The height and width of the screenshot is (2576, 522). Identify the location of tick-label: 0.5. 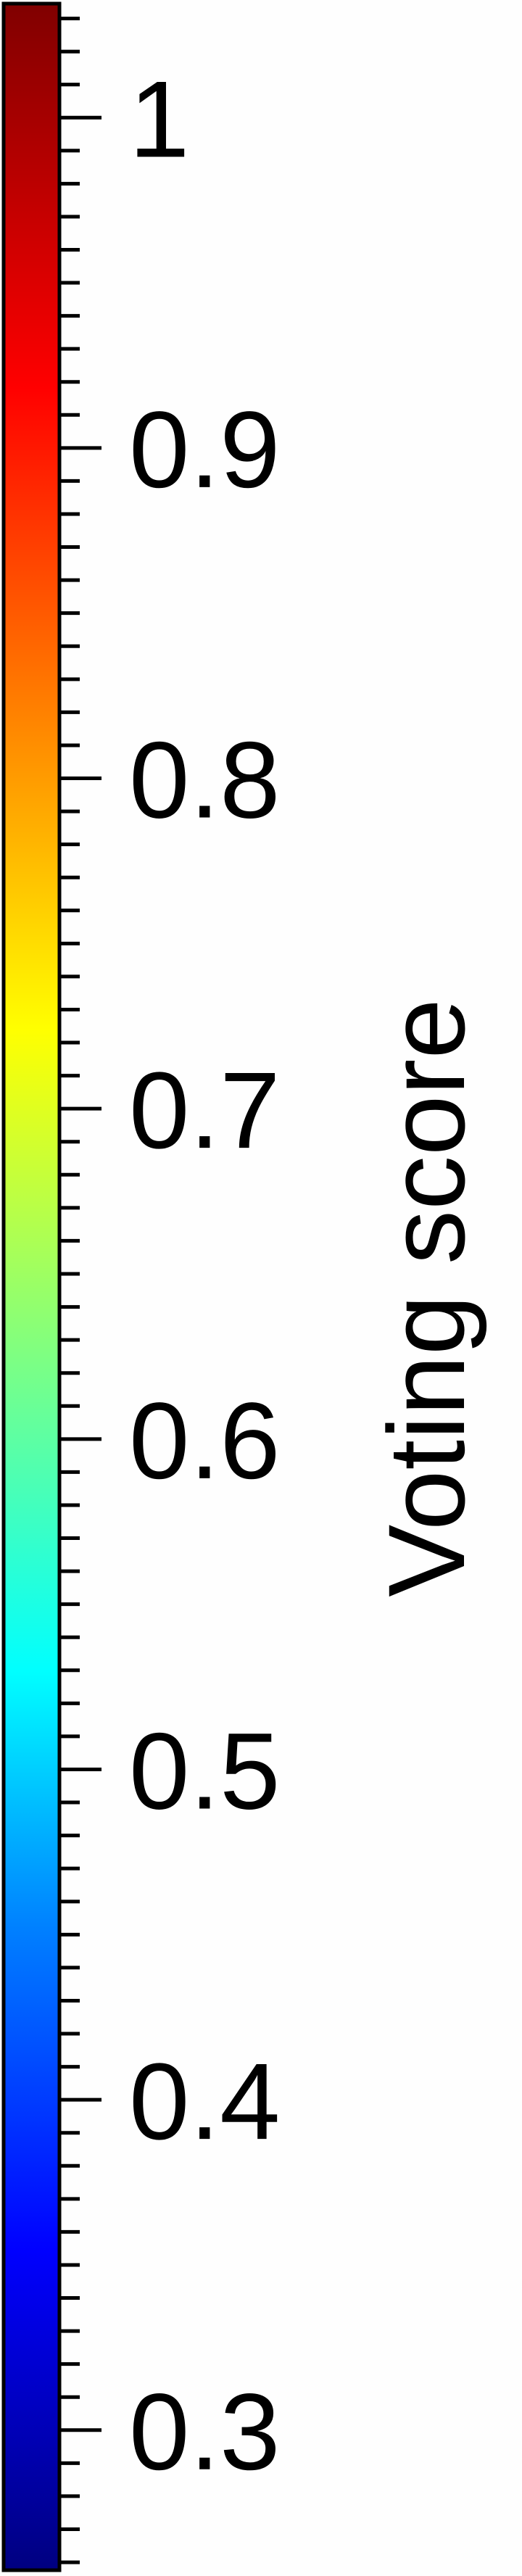
(205, 1771).